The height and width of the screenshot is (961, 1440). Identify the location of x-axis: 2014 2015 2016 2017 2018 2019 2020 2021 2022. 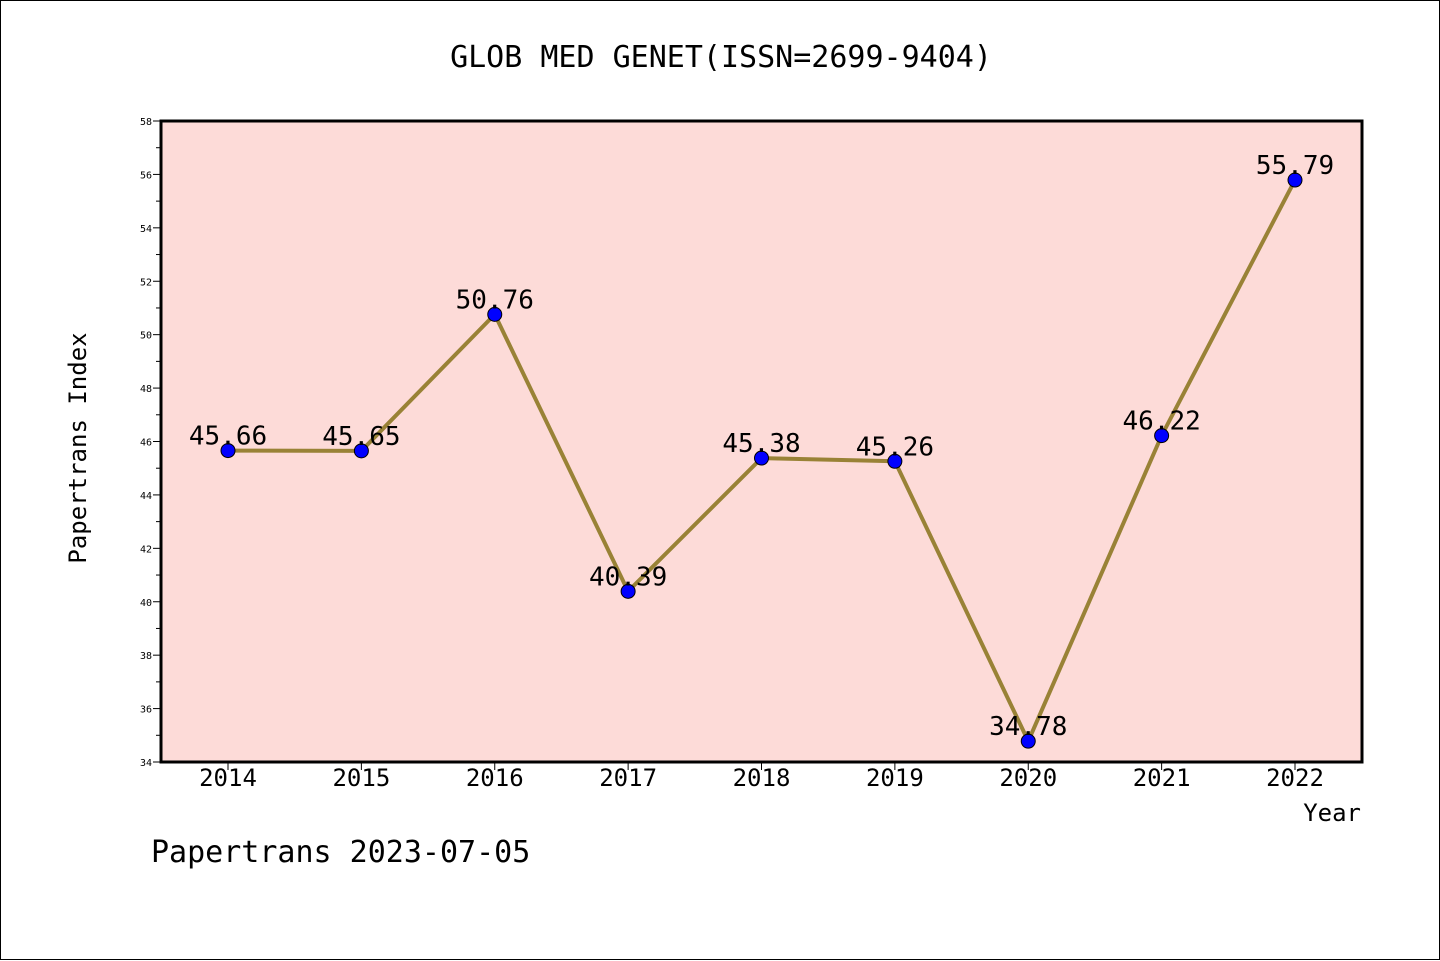
(761, 777).